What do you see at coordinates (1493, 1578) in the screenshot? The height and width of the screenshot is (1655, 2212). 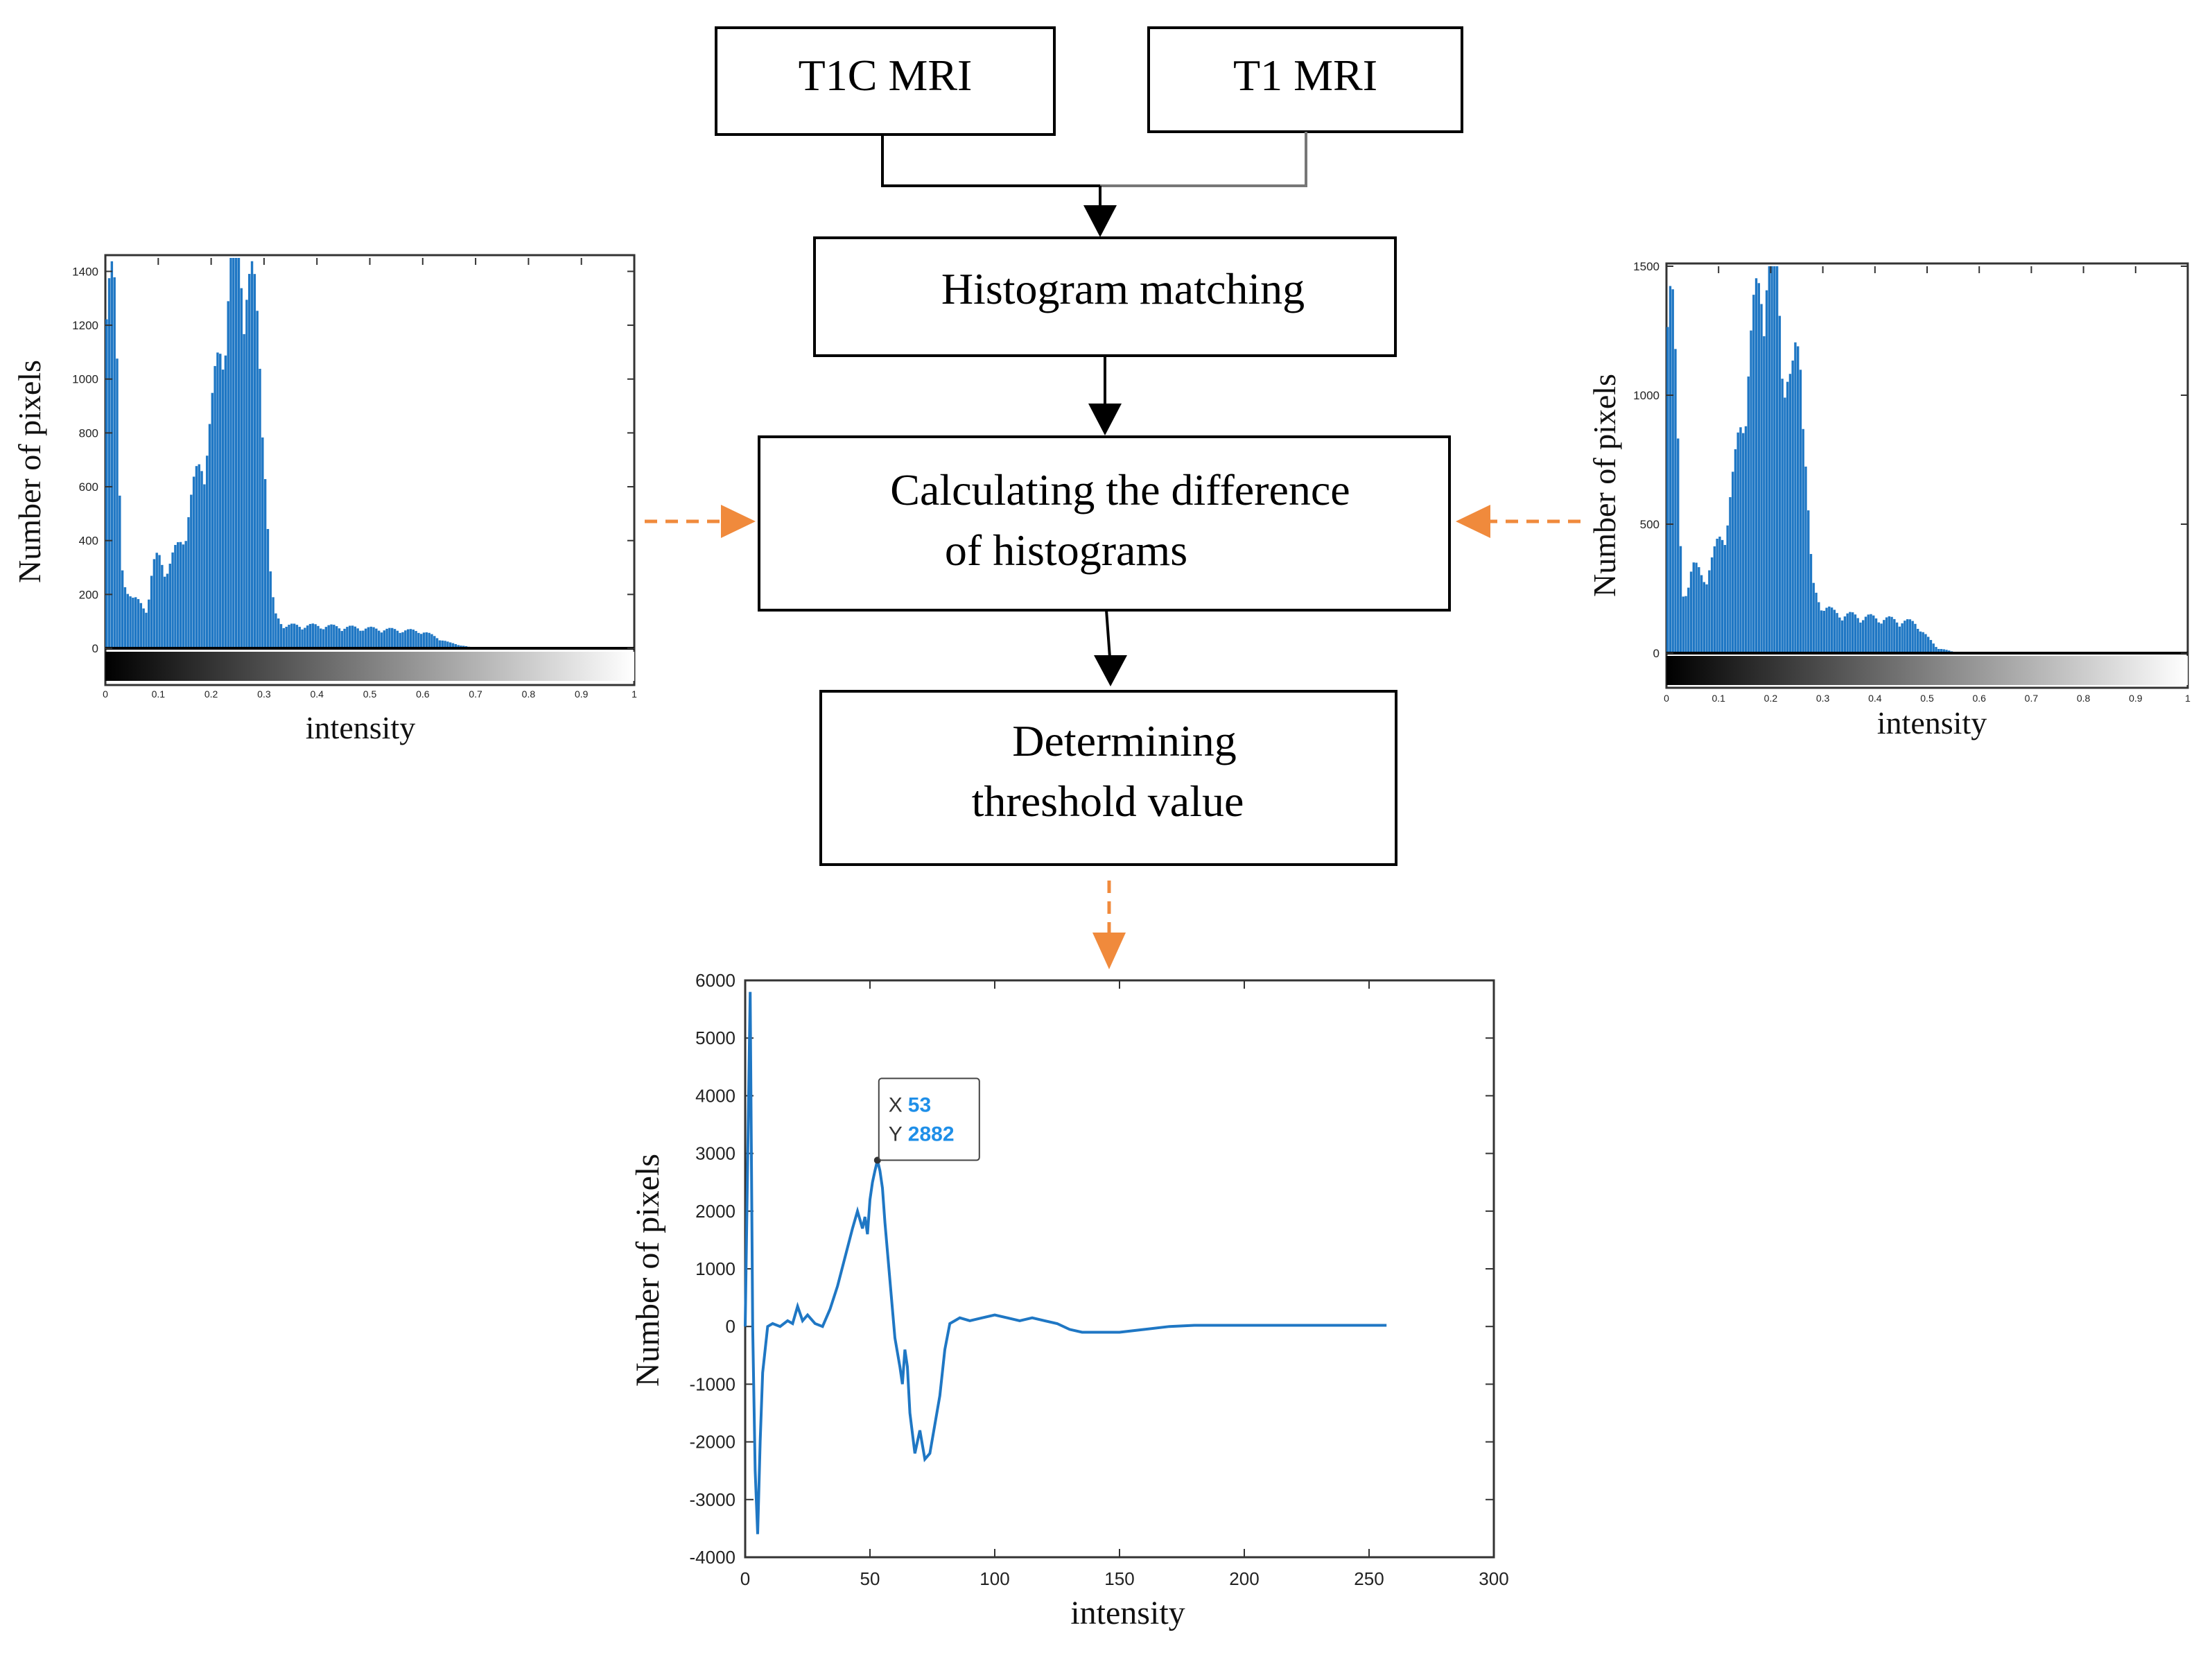 I see `x-tick-label: 300` at bounding box center [1493, 1578].